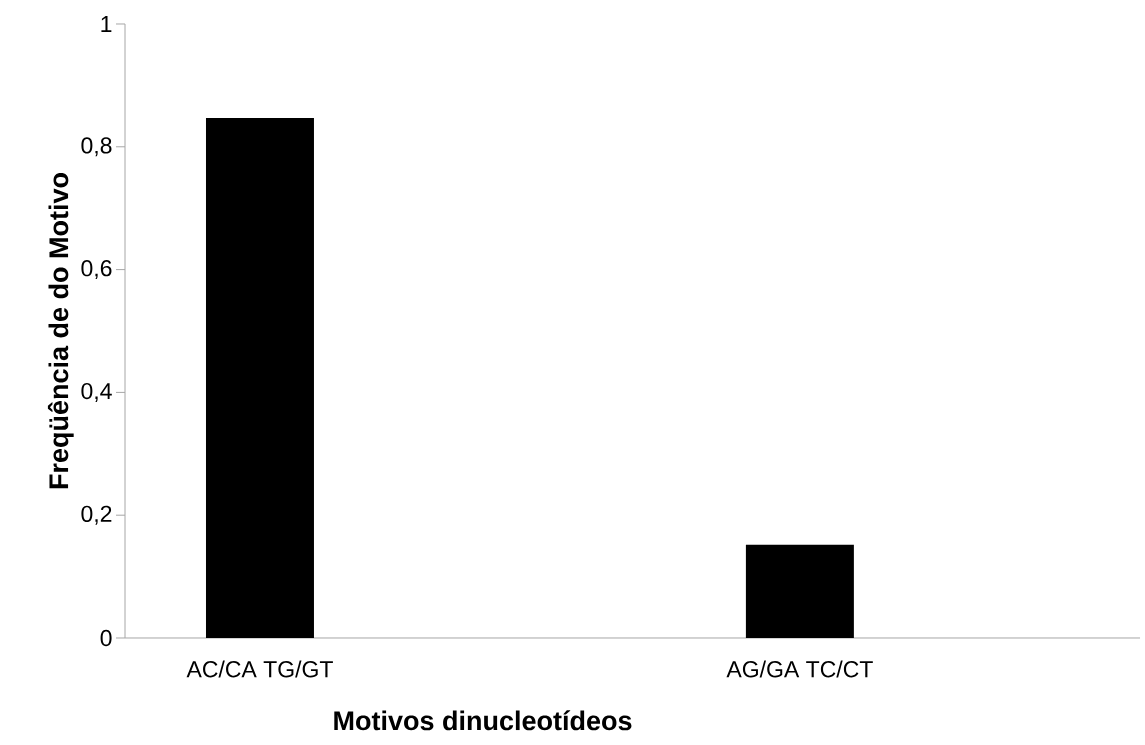 The height and width of the screenshot is (745, 1145). Describe the element at coordinates (799, 669) in the screenshot. I see `x-tick-label: AG/GA TC/CT` at that location.